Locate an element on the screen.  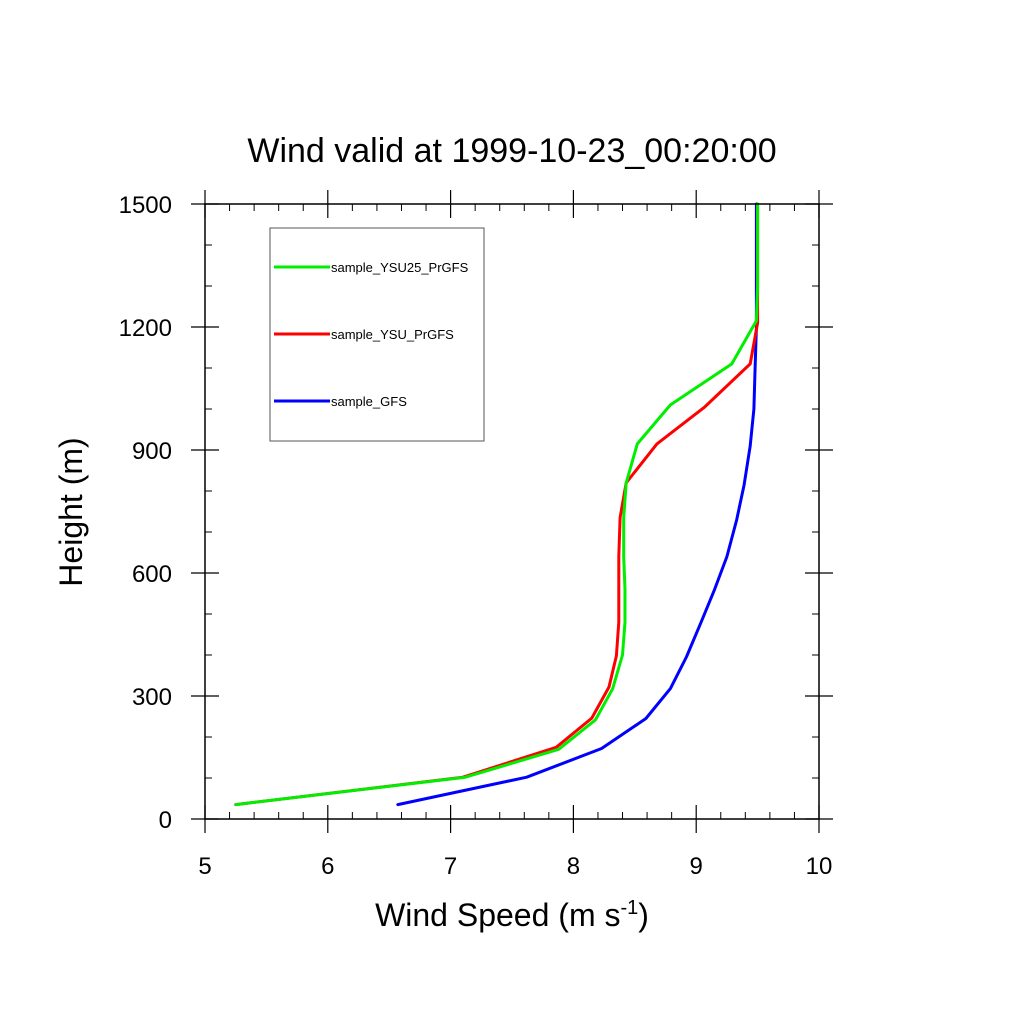
y-tick-label: 1200 is located at coordinates (145, 328).